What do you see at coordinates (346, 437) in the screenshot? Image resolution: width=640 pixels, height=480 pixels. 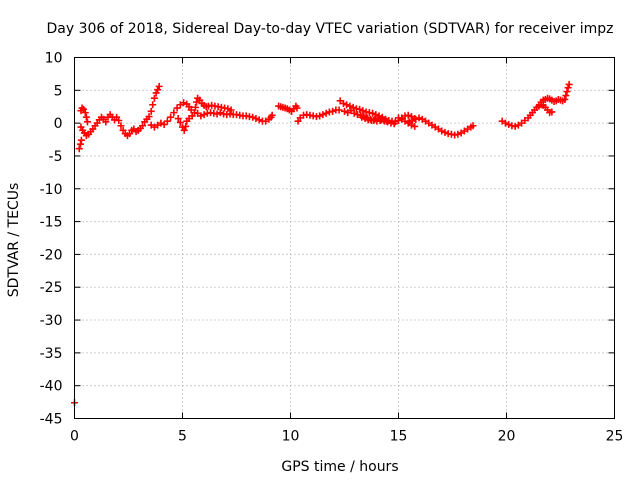 I see `x-tick-labels: 0 5 10 15 20 25` at bounding box center [346, 437].